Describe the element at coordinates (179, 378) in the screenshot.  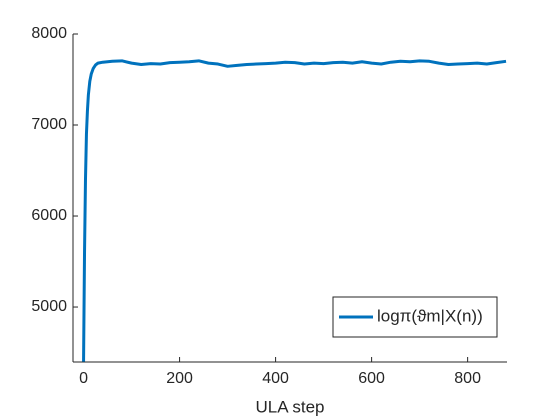
I see `x-tick-label: 200` at that location.